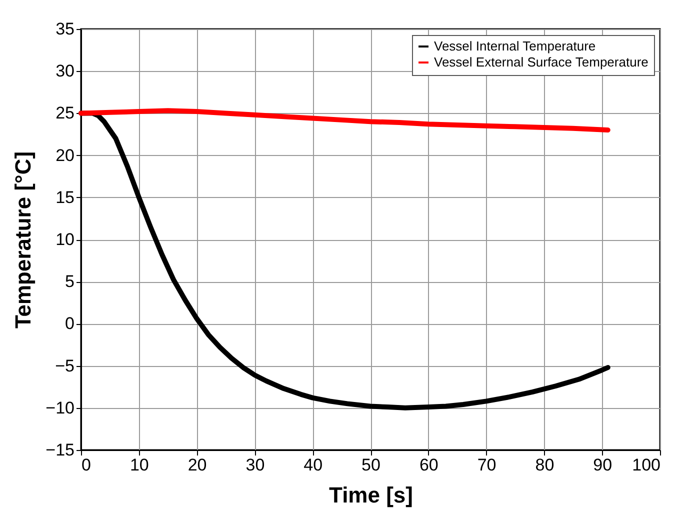 The height and width of the screenshot is (522, 689). What do you see at coordinates (65, 239) in the screenshot?
I see `y-tick-label: 10` at bounding box center [65, 239].